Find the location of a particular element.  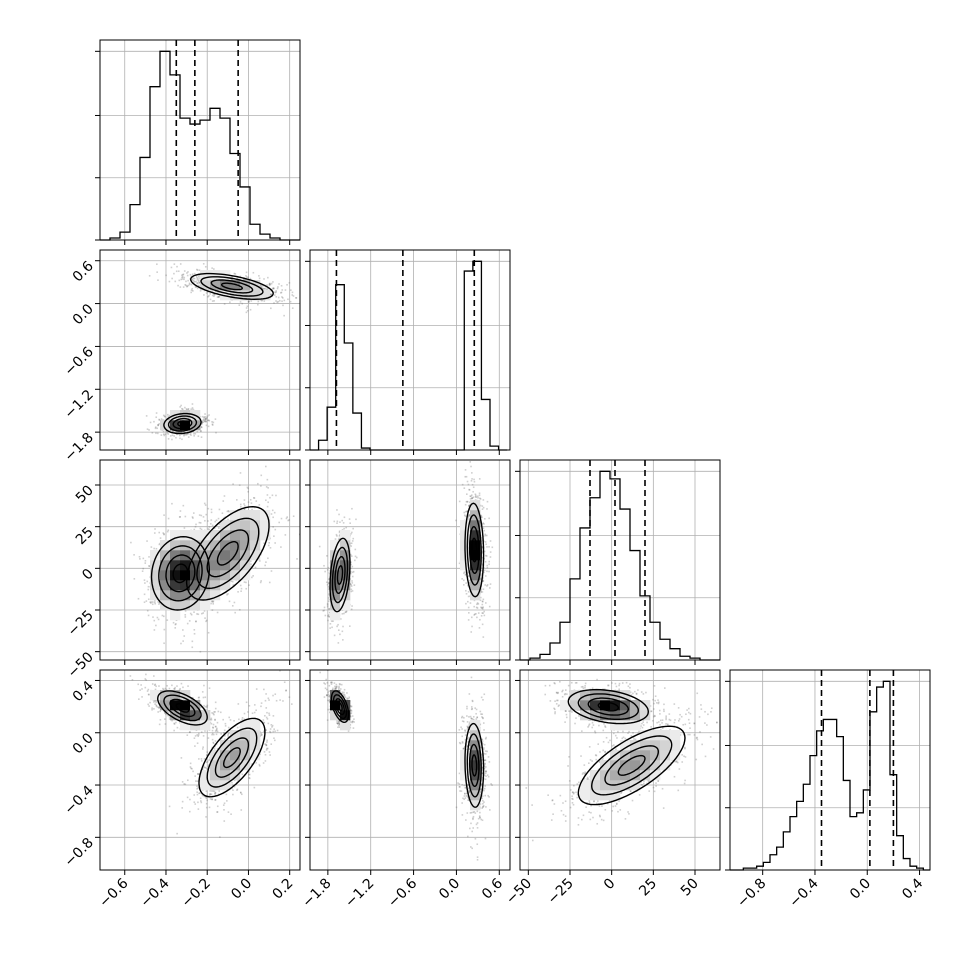

density-cells is located at coordinates (405, 560).